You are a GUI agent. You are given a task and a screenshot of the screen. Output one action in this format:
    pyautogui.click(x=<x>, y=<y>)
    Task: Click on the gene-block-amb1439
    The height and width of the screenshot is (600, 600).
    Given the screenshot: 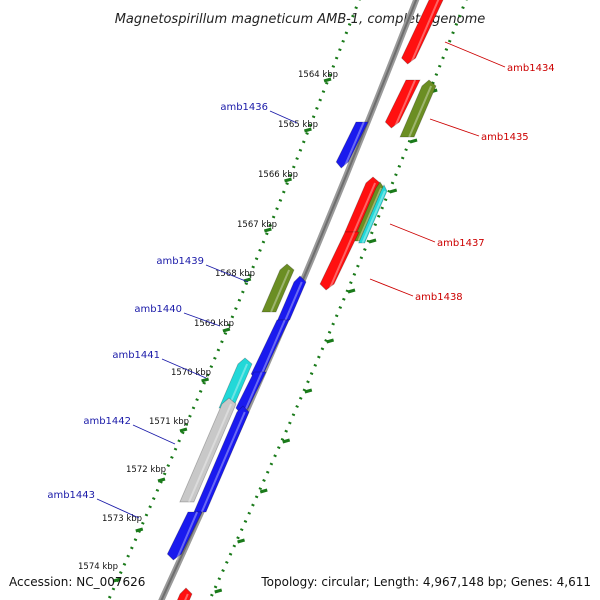 What is the action you would take?
    pyautogui.click(x=278, y=288)
    